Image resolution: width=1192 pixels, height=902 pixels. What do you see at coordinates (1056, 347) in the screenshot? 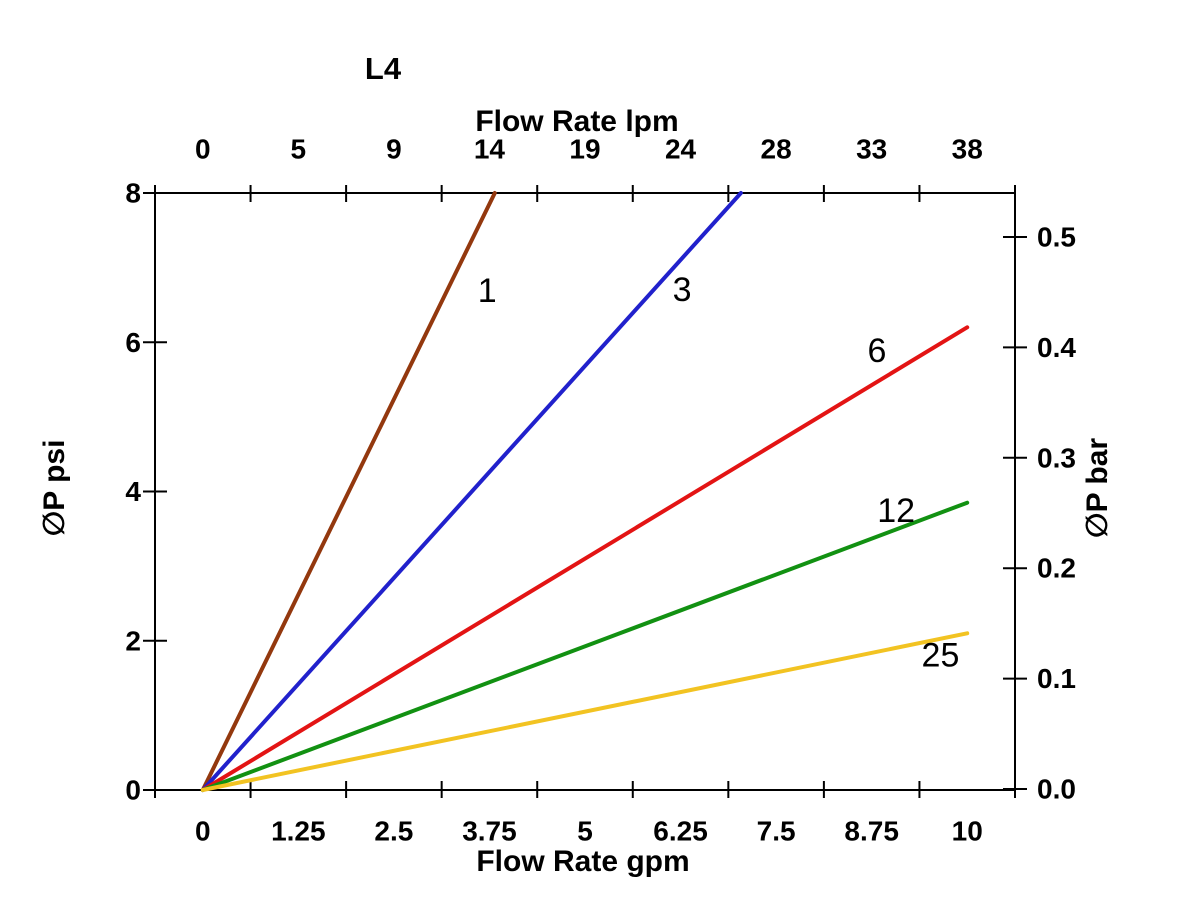
I see `right-tick-label: 0.4` at bounding box center [1056, 347].